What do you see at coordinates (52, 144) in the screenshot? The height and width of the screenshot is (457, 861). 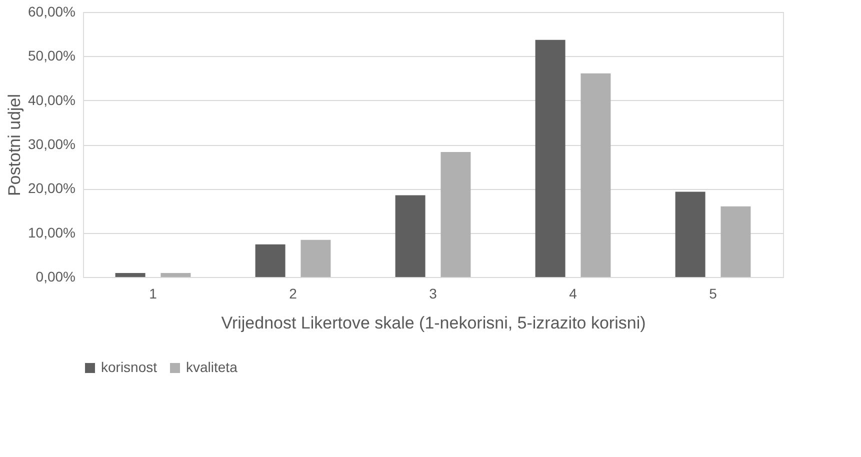 I see `y-tick-label: 30,00%` at bounding box center [52, 144].